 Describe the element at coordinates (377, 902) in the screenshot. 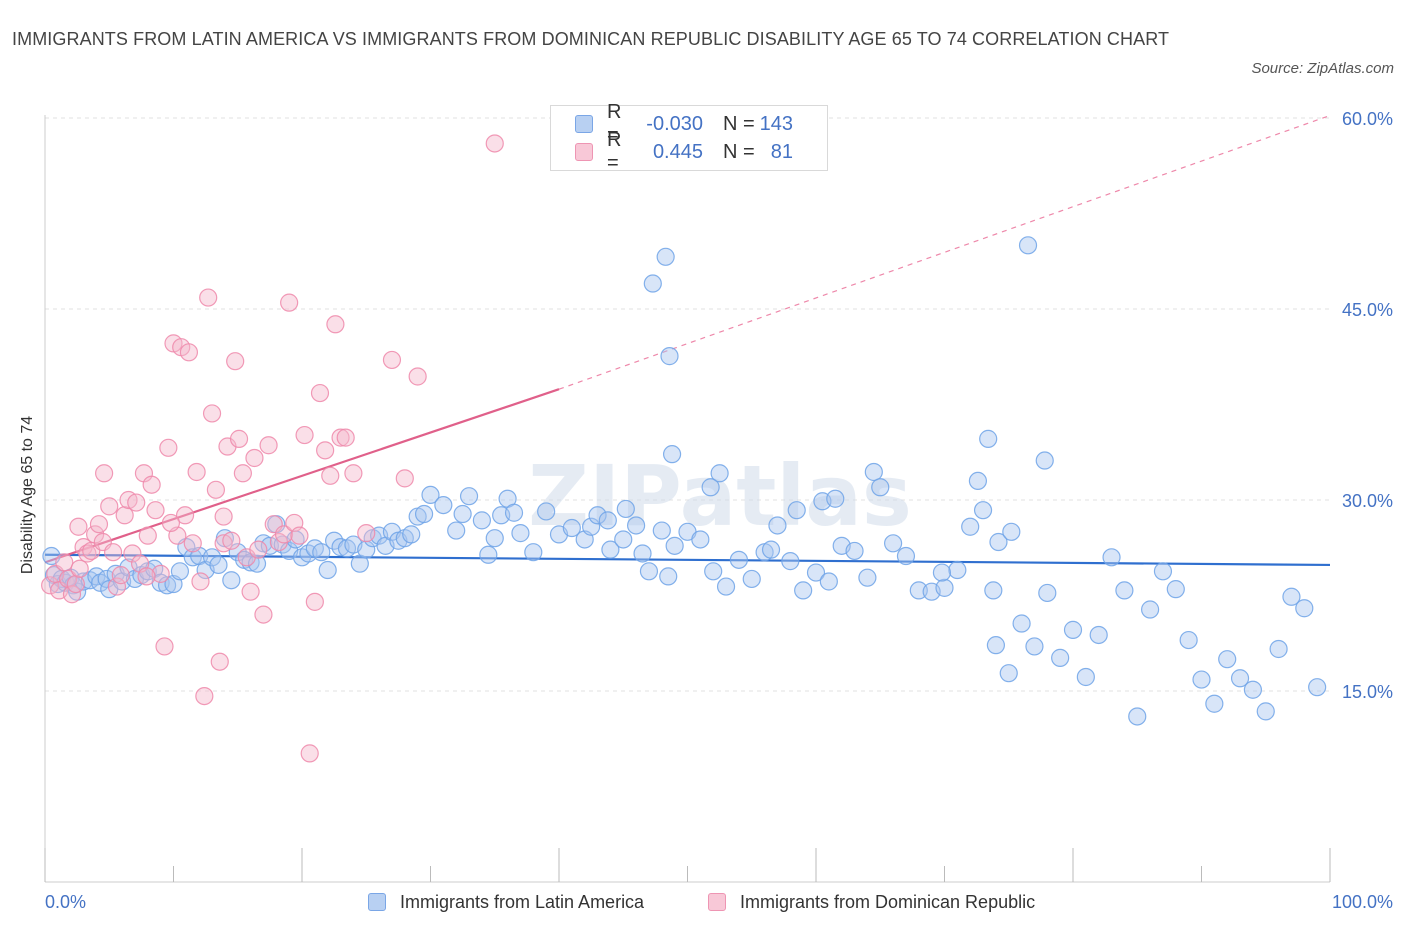

I see `legend-swatch-latin-america` at that location.